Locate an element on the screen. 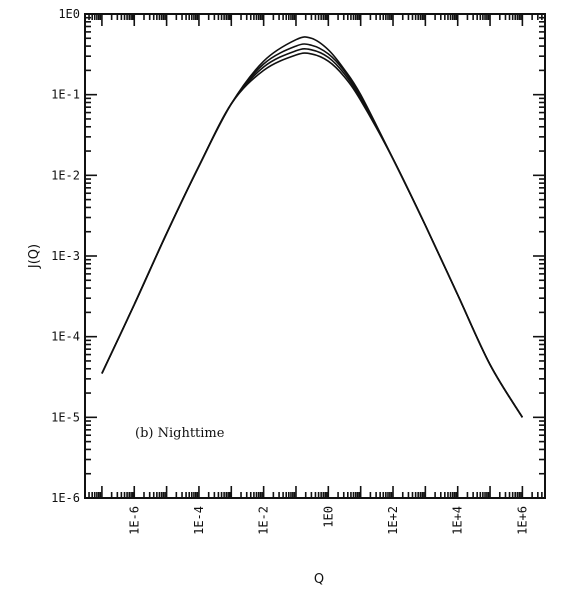  x-tick-label: 1E0 is located at coordinates (328, 517).